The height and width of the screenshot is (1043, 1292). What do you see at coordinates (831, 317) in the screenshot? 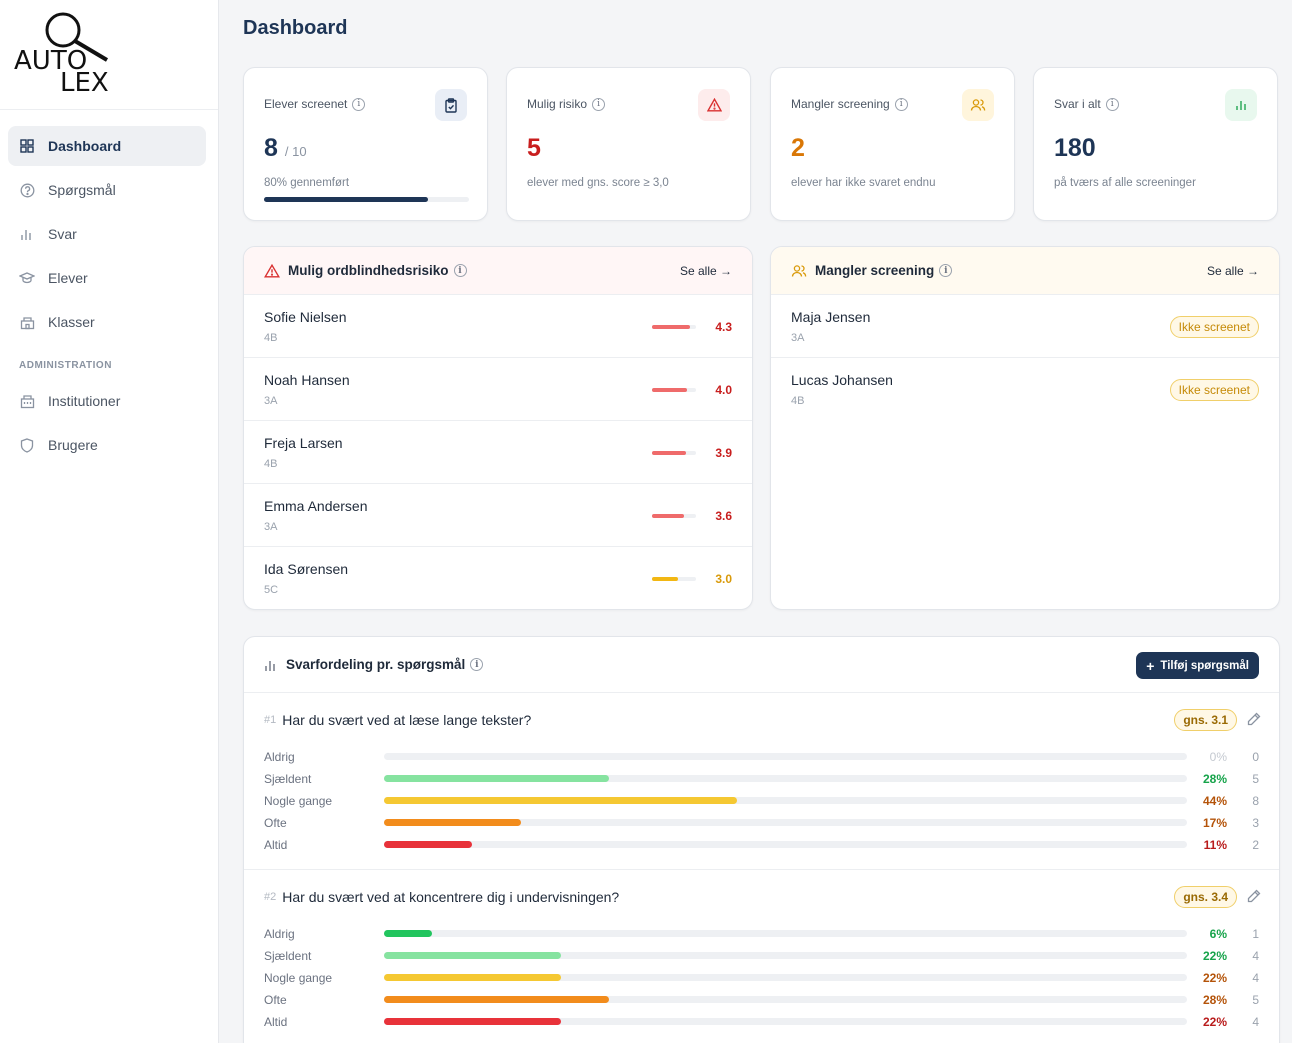
I see `student-name: Maja Jensen` at bounding box center [831, 317].